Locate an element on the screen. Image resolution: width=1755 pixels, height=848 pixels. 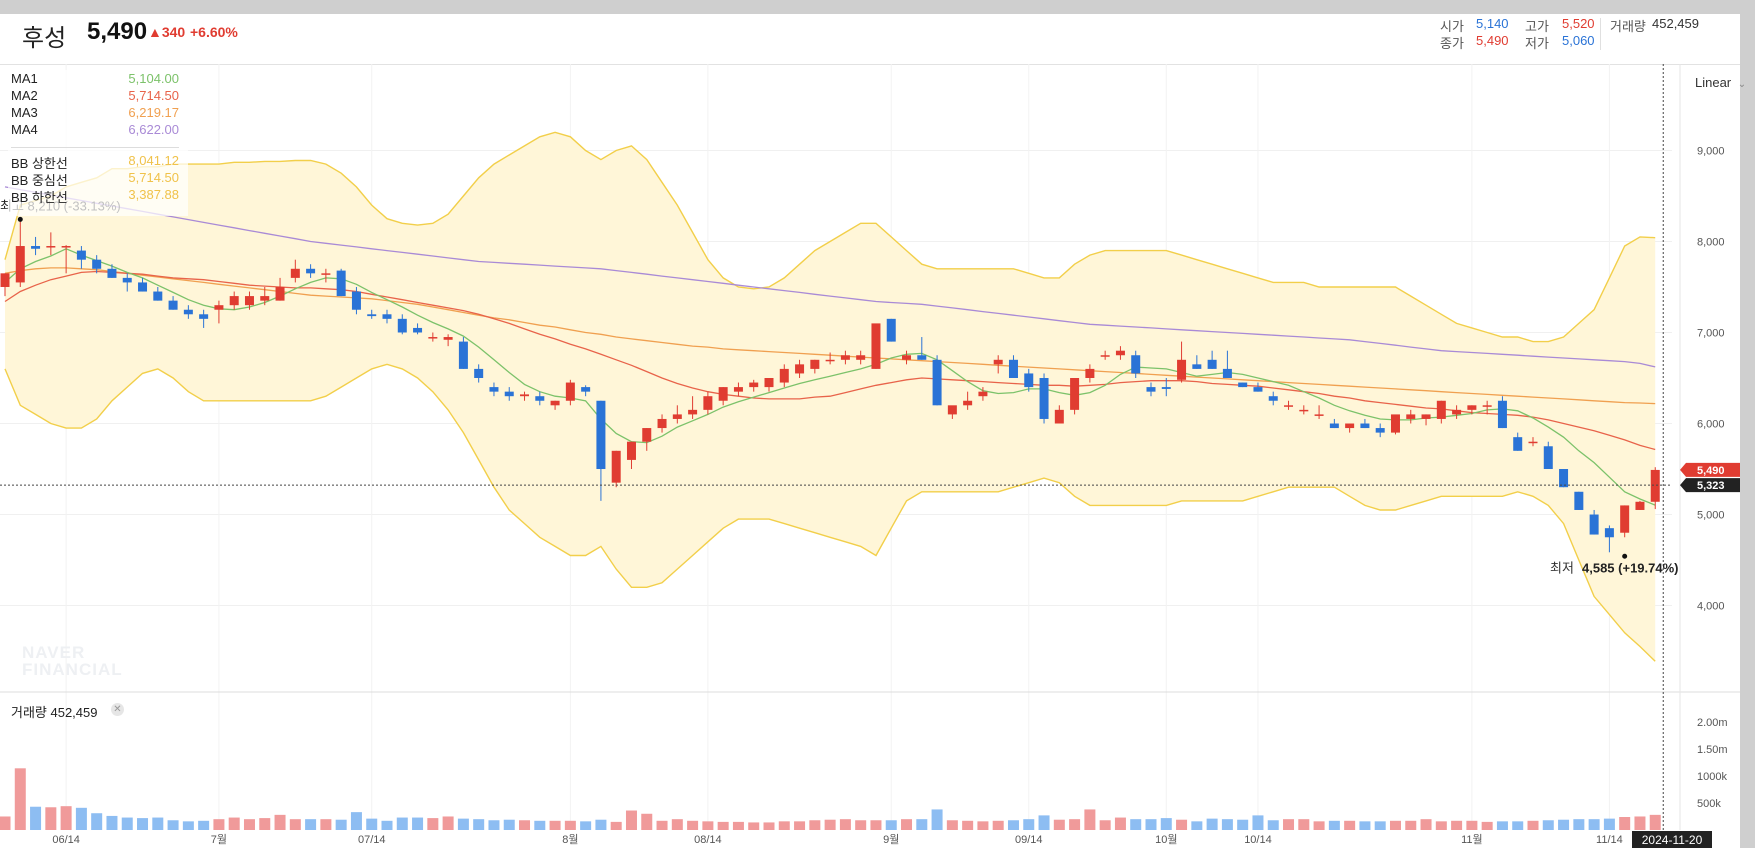
scale-dropdown: Linear ⌄ is located at coordinates (1721, 82).